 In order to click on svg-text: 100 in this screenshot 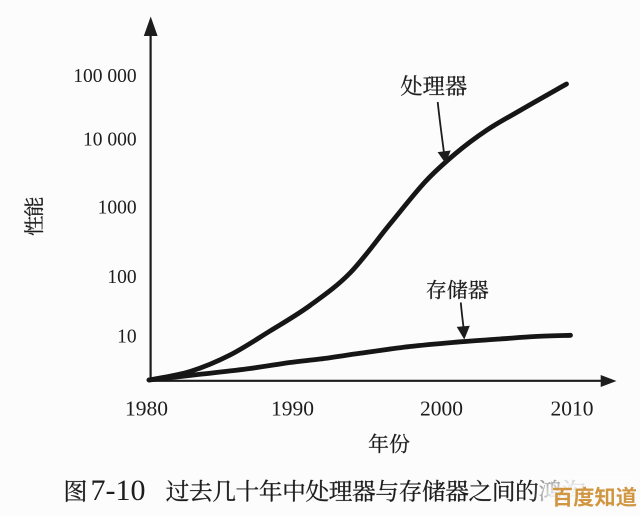, I will do `click(121, 277)`.